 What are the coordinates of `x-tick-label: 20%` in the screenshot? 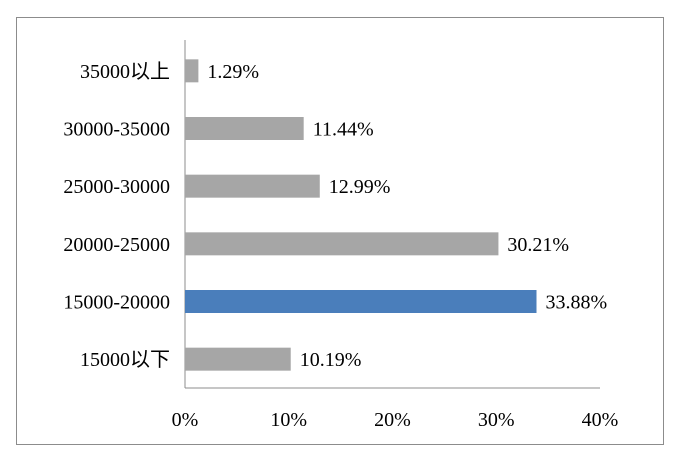 It's located at (392, 420).